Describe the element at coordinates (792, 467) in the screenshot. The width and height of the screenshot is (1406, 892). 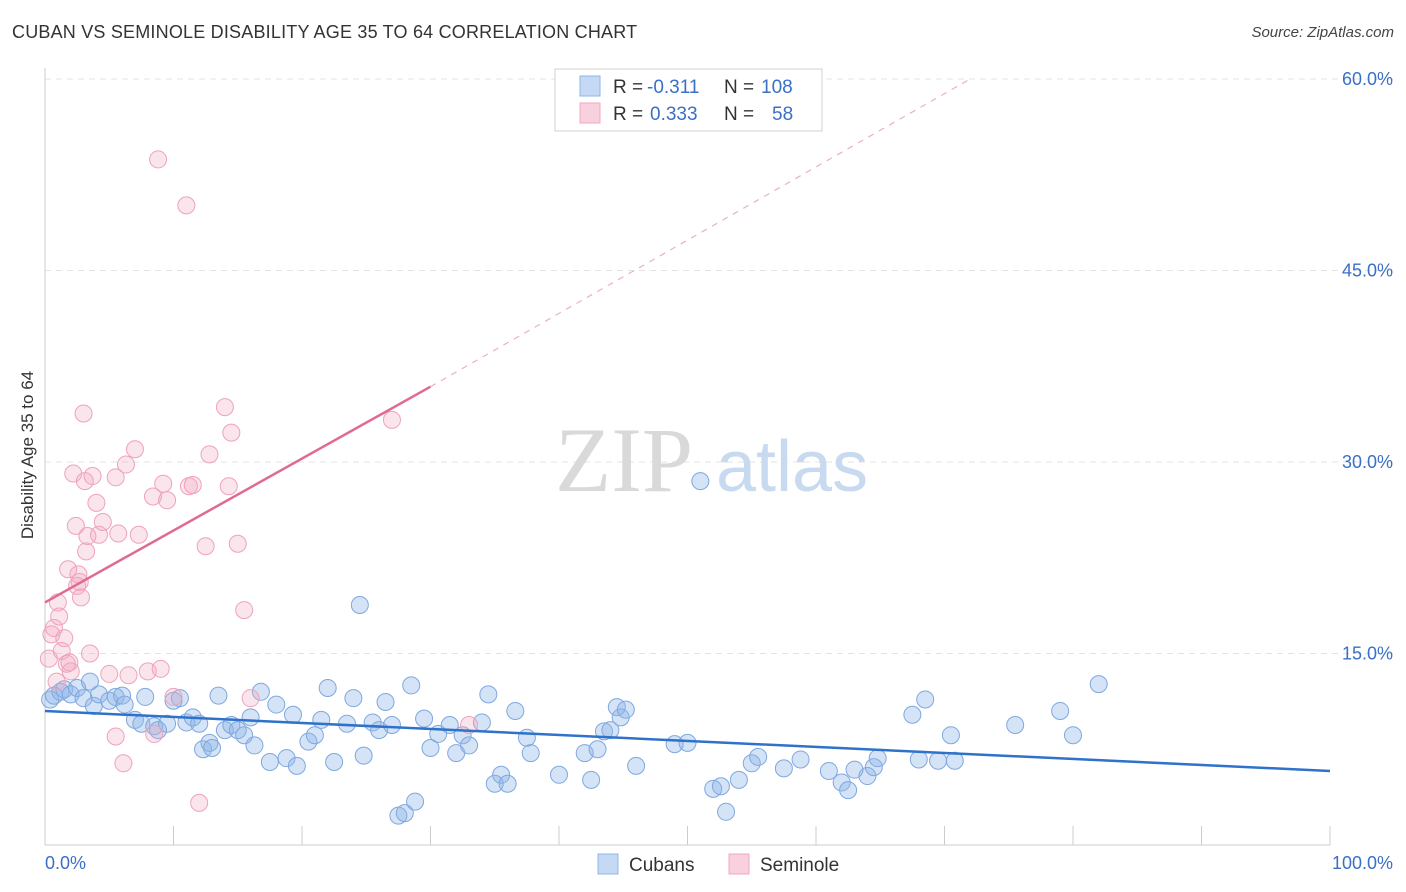
I see `watermark-atlas: atlas` at that location.